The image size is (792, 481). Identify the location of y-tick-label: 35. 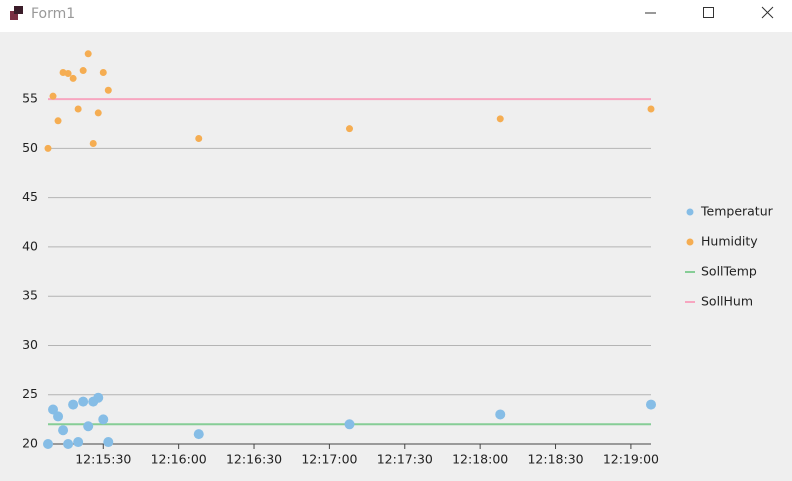
(30, 295).